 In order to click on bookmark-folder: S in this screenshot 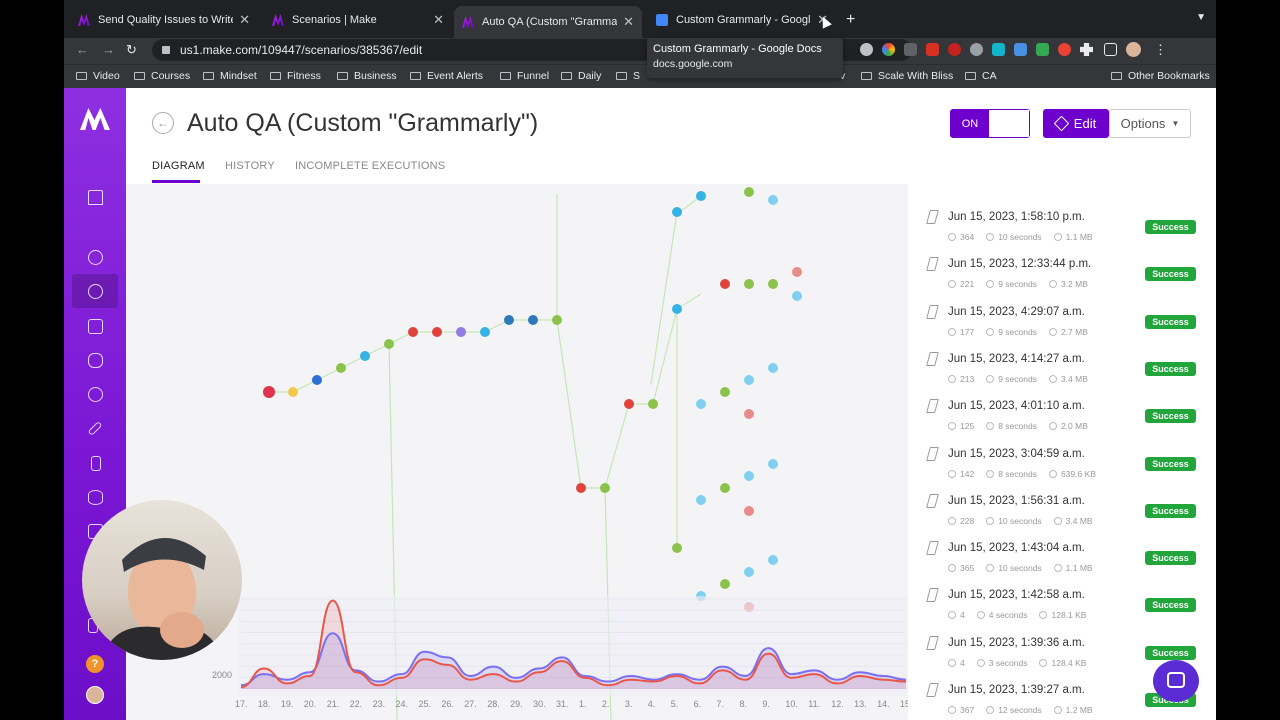, I will do `click(628, 76)`.